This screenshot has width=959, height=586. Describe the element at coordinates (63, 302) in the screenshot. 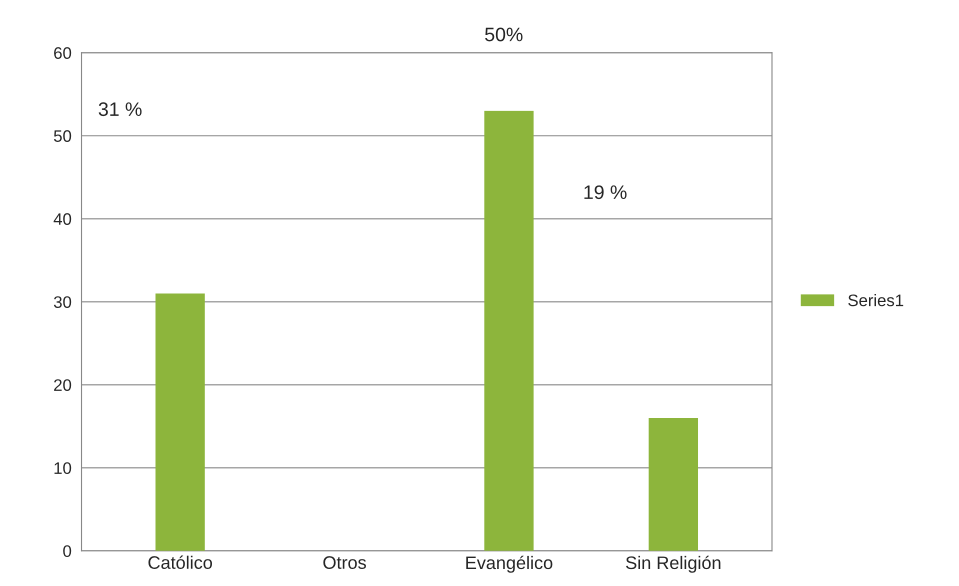

I see `y-tick-label: 30` at that location.